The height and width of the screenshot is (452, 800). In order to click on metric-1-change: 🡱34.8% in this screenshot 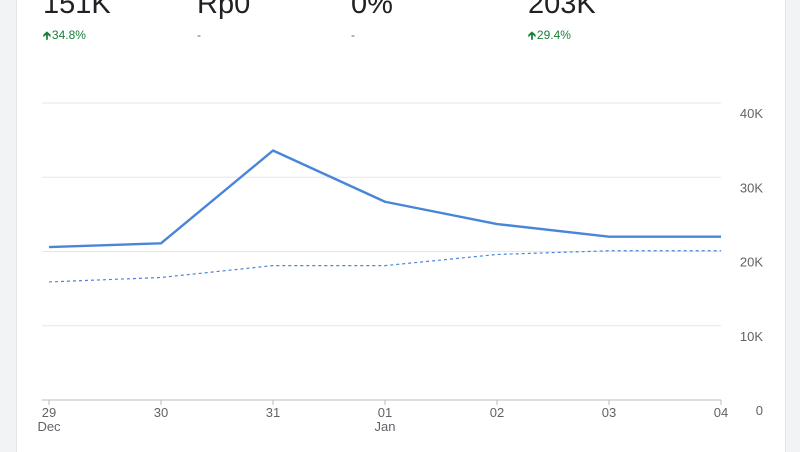, I will do `click(77, 35)`.